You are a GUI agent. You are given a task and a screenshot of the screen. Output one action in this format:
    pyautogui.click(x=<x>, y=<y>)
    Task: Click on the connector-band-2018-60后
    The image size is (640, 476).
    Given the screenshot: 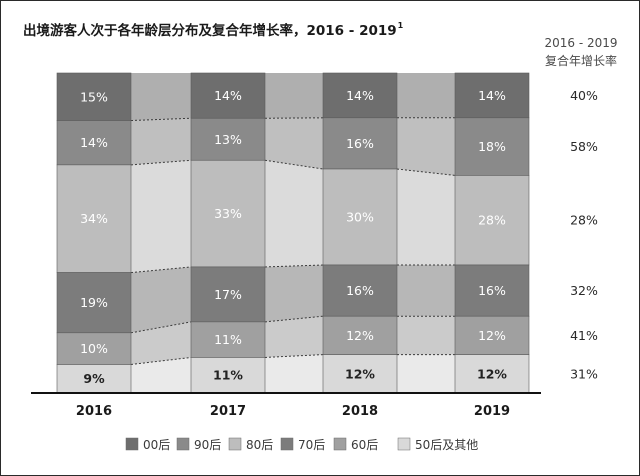 What is the action you would take?
    pyautogui.click(x=426, y=335)
    